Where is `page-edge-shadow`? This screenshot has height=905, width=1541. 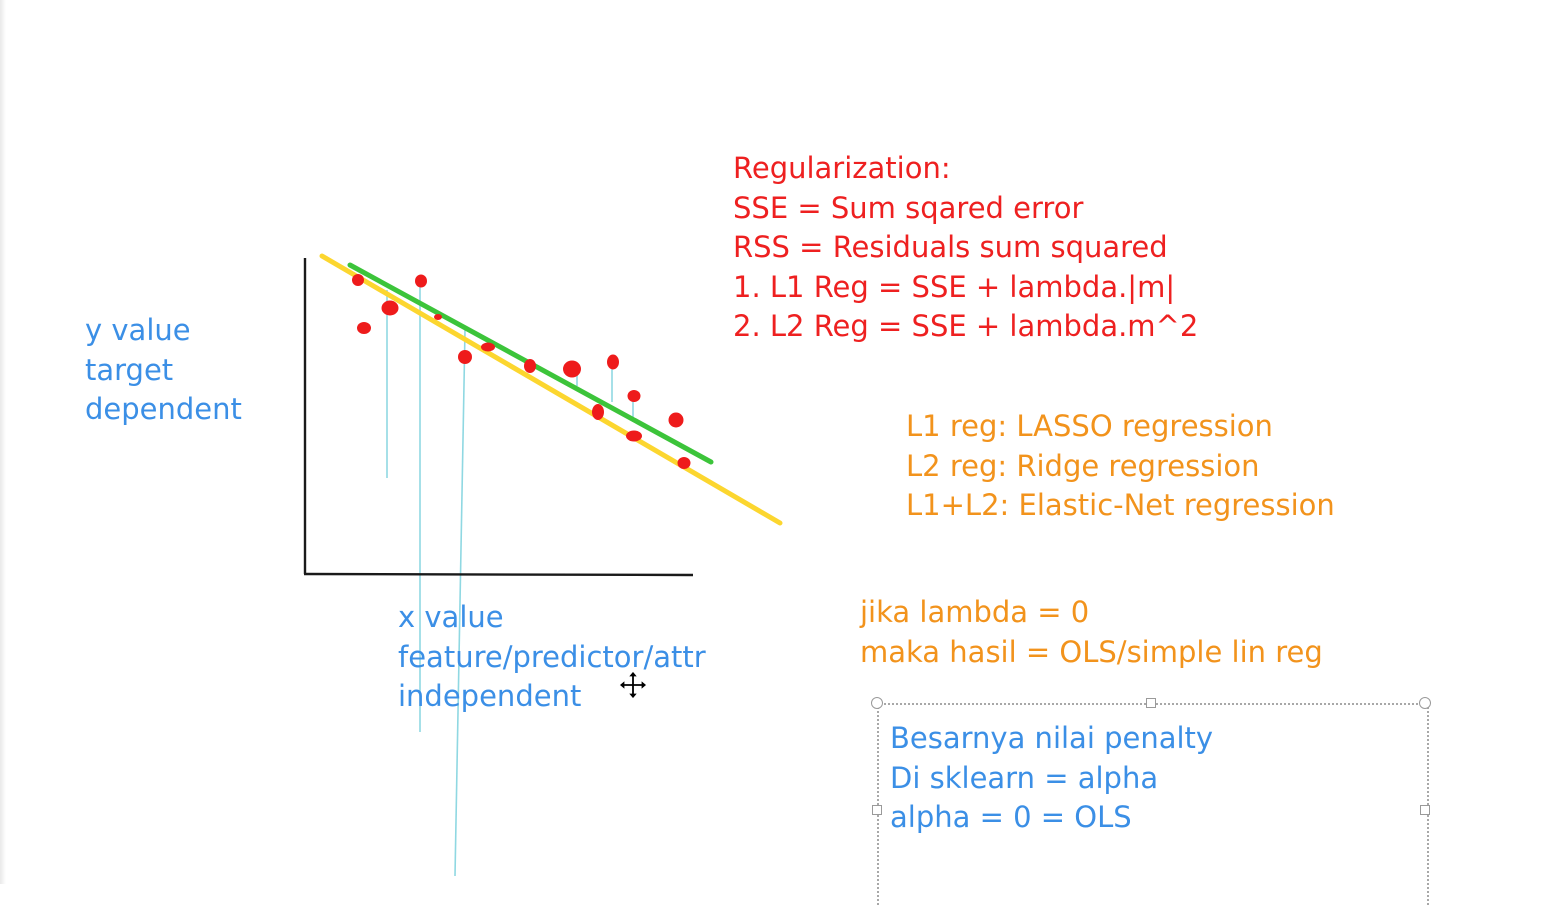 page-edge-shadow is located at coordinates (3, 442).